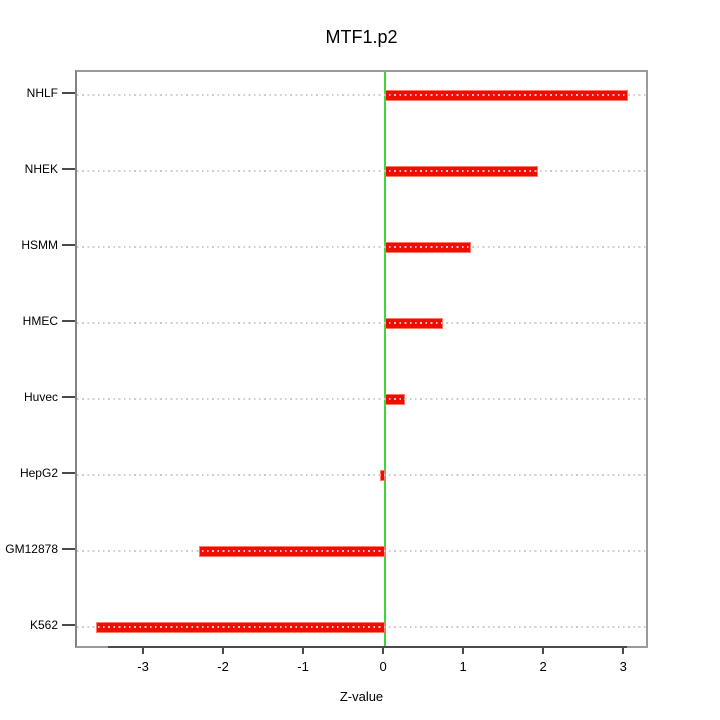  Describe the element at coordinates (40, 321) in the screenshot. I see `y-axis-label: HMEC` at that location.